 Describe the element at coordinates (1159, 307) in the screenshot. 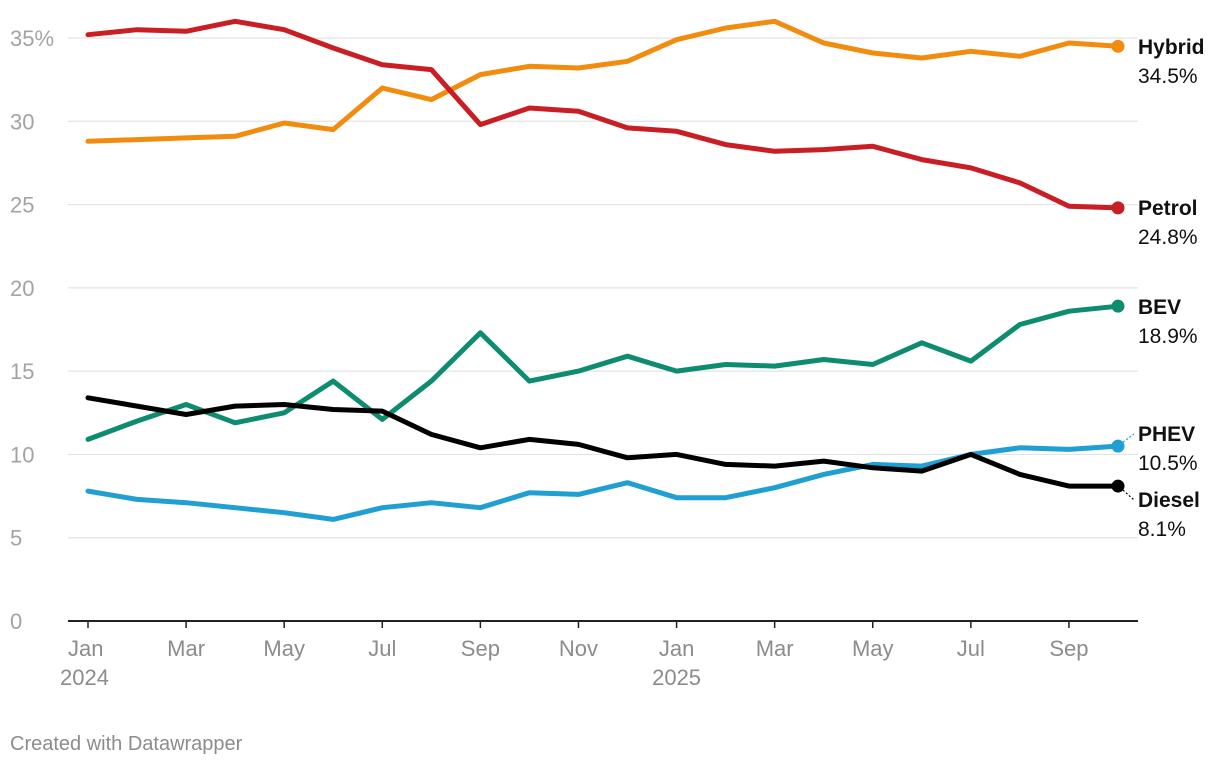

I see `series-label-bev: BEV` at that location.